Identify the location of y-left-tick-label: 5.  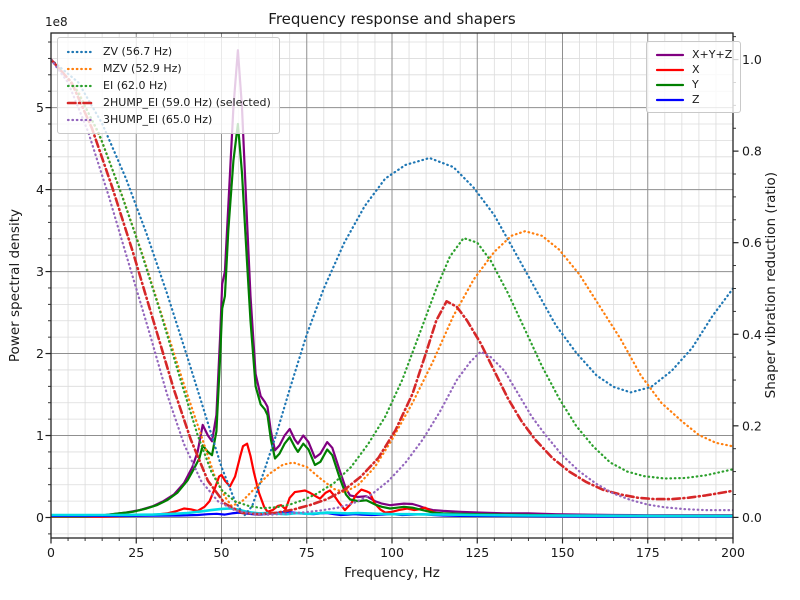
(40, 107).